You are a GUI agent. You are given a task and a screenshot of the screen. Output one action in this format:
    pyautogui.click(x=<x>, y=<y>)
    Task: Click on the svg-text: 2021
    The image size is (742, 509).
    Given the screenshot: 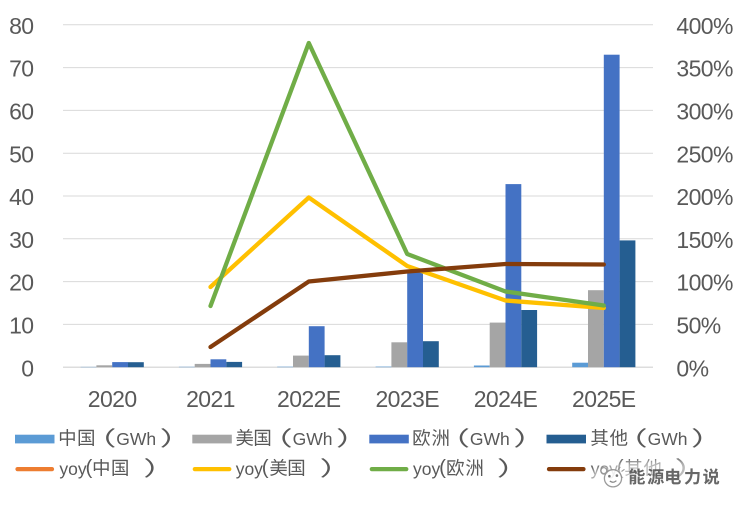 What is the action you would take?
    pyautogui.click(x=210, y=399)
    